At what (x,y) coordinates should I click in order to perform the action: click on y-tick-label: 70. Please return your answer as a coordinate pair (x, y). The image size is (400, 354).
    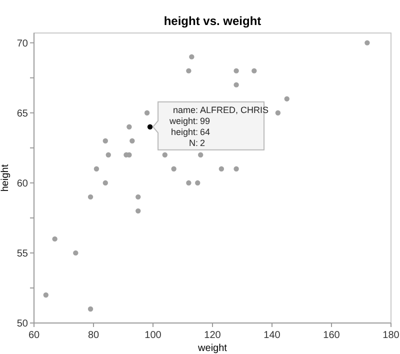
    Looking at the image, I should click on (22, 44).